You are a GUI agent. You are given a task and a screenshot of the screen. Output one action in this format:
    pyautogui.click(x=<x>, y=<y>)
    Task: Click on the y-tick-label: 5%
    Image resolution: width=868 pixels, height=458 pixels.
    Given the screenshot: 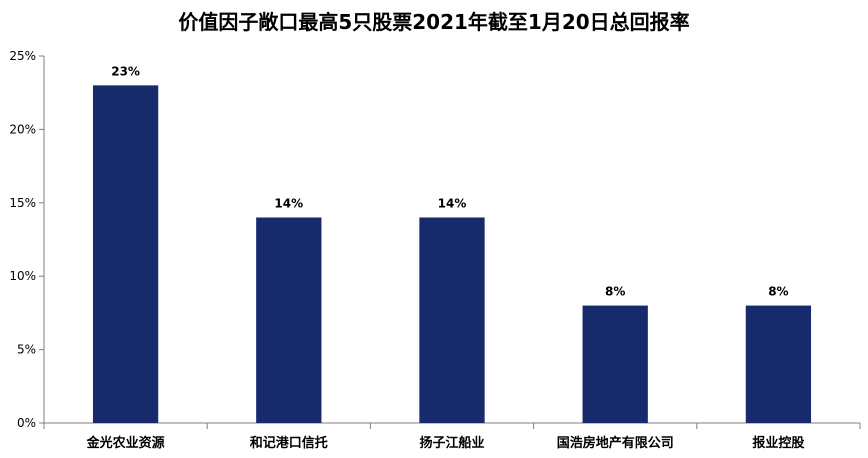 What is the action you would take?
    pyautogui.click(x=26, y=350)
    